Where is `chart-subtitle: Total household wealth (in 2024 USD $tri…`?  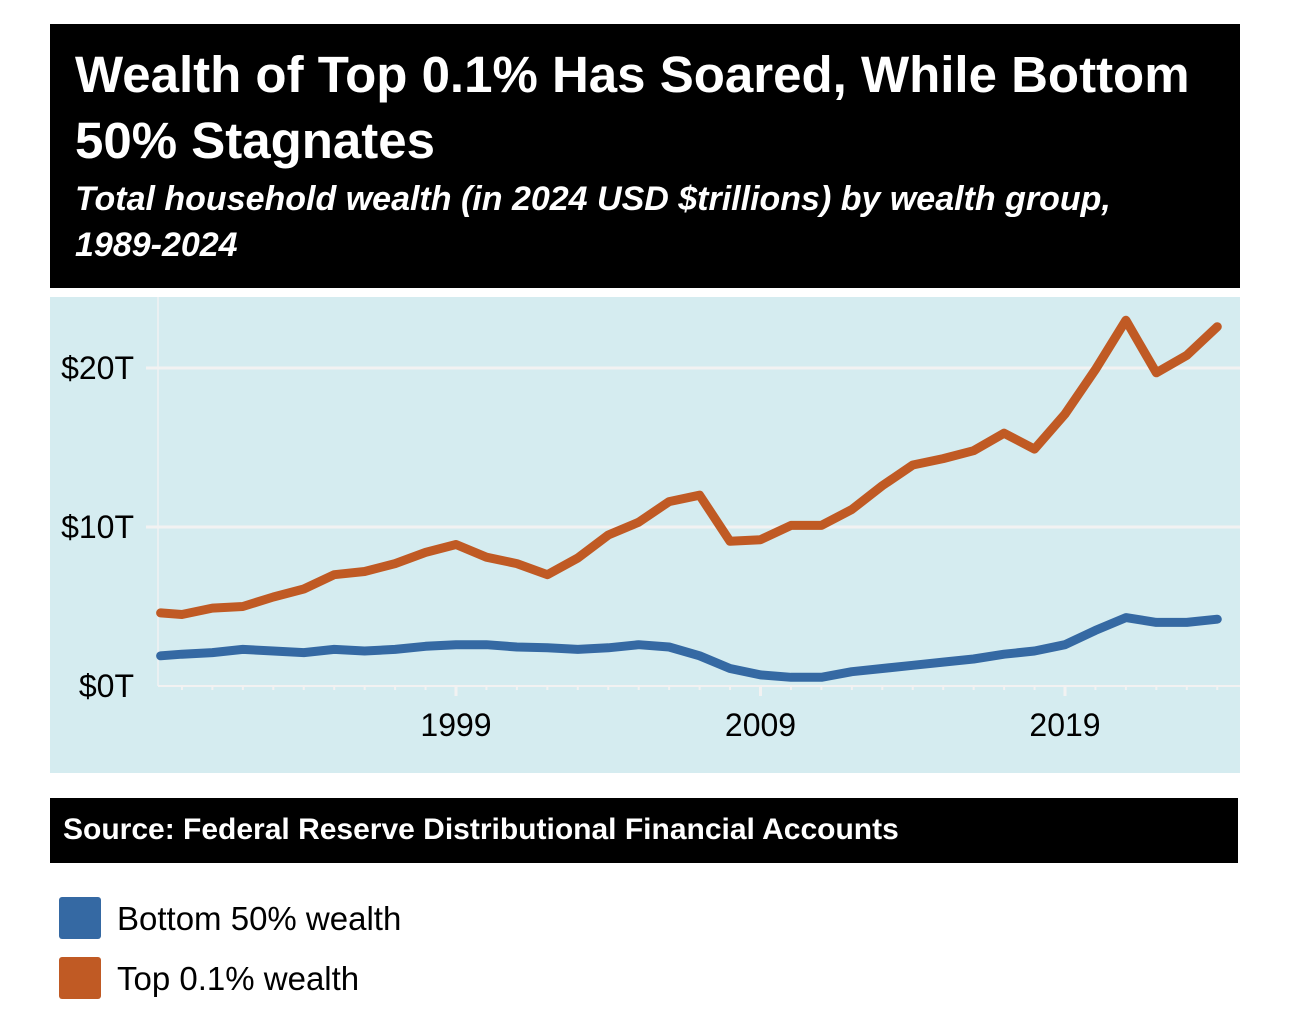 chart-subtitle: Total household wealth (in 2024 USD $tri… is located at coordinates (593, 222).